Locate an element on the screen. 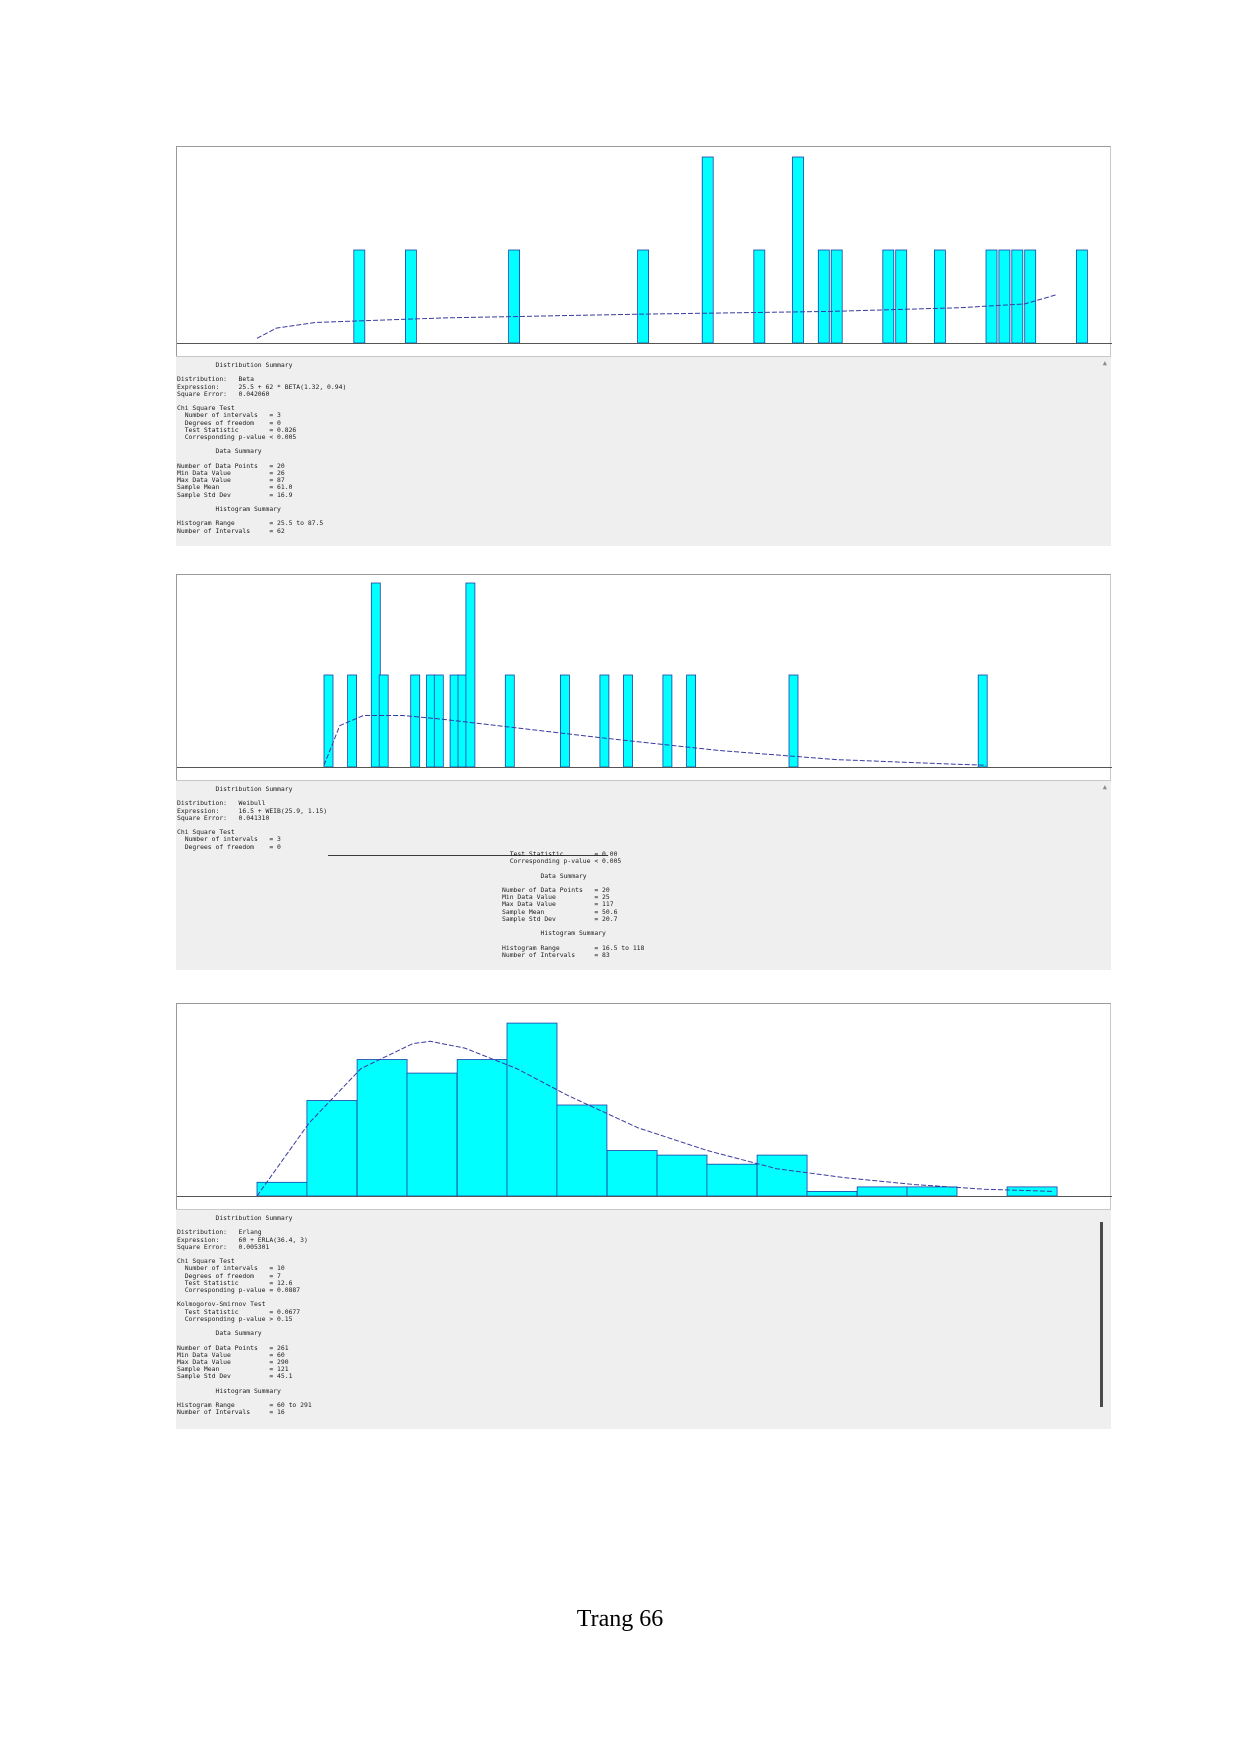 The width and height of the screenshot is (1240, 1754). histogram-svg-weibull is located at coordinates (644, 675).